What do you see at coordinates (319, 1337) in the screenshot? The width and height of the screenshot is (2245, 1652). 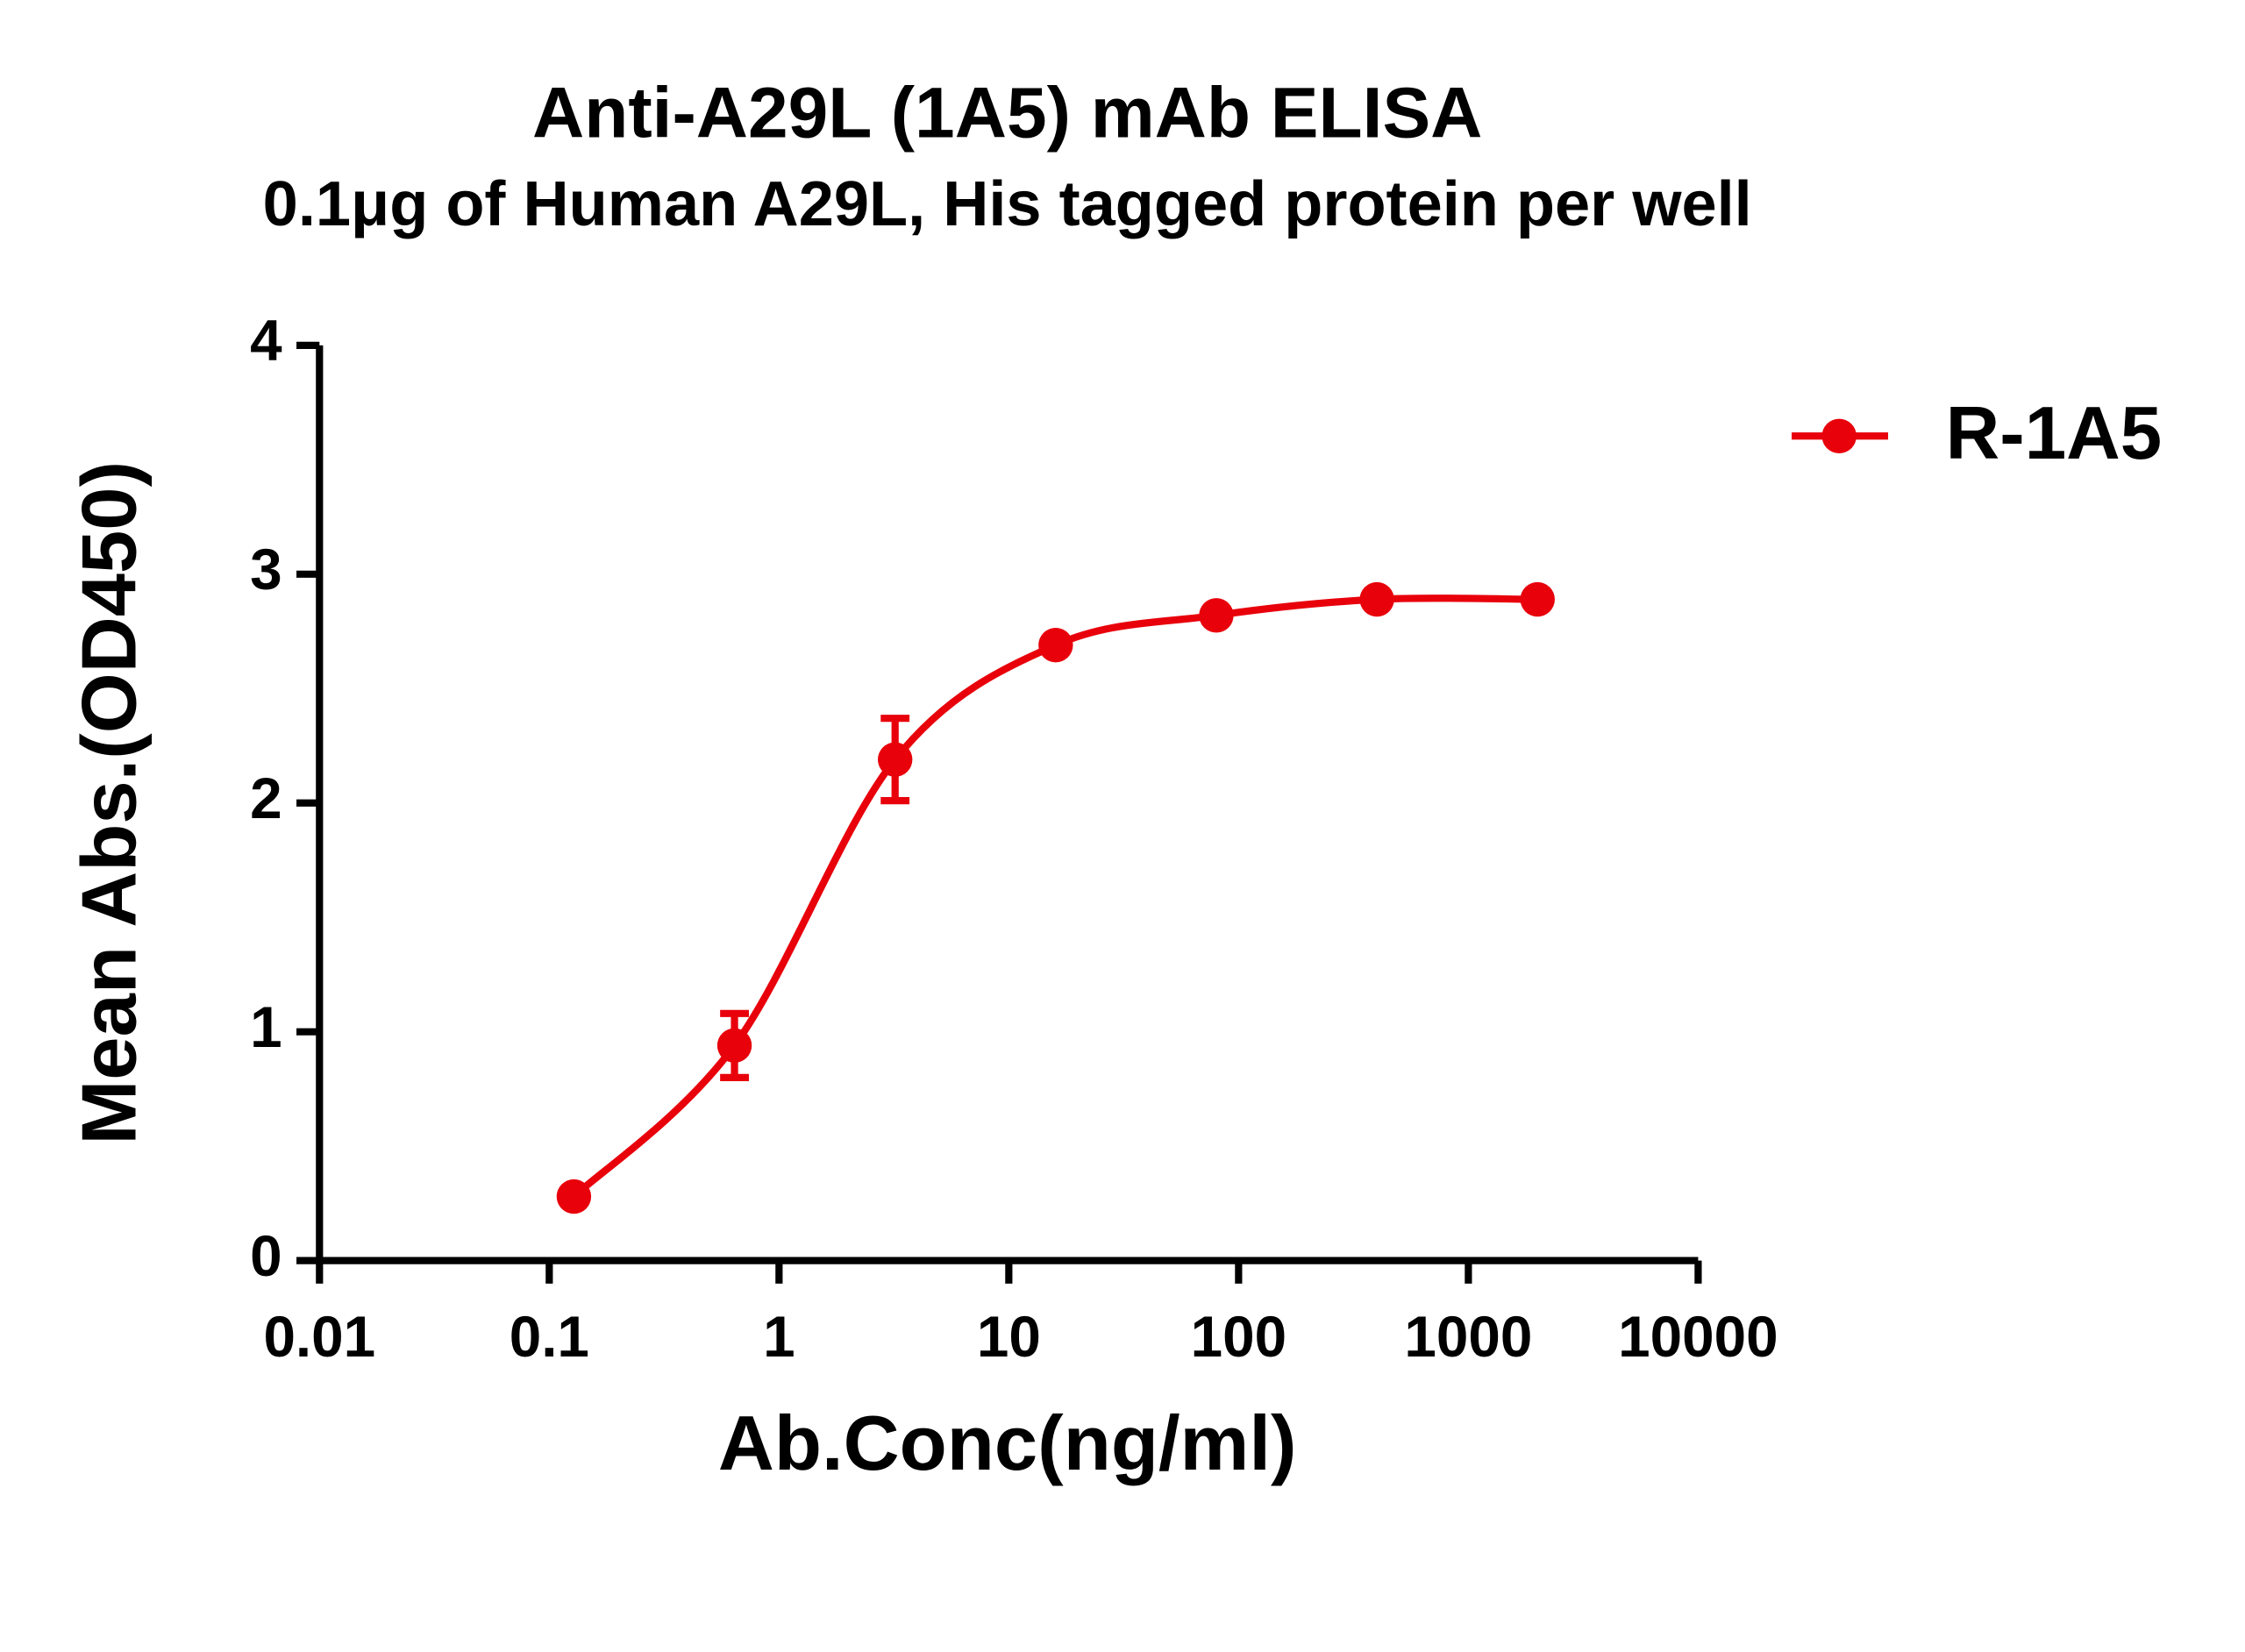 I see `x-tick-label: 0.01` at bounding box center [319, 1337].